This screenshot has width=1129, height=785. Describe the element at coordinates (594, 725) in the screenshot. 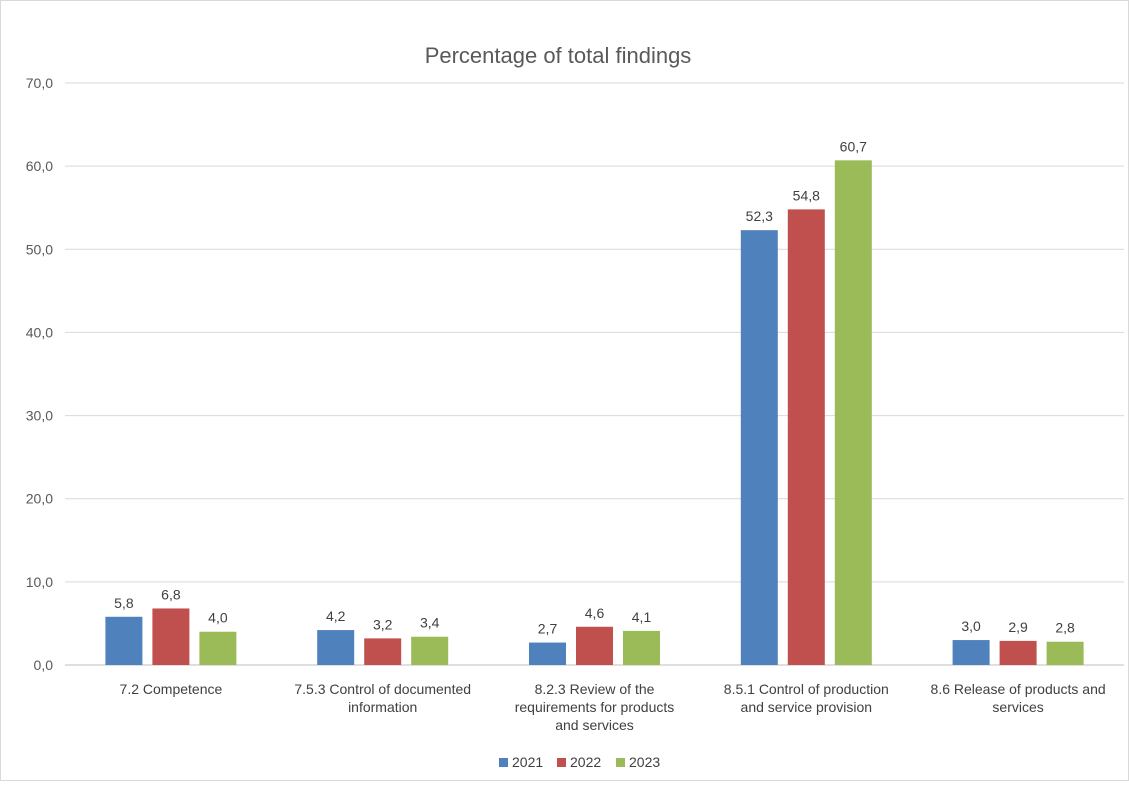

I see `x-category-label-line: and services` at that location.